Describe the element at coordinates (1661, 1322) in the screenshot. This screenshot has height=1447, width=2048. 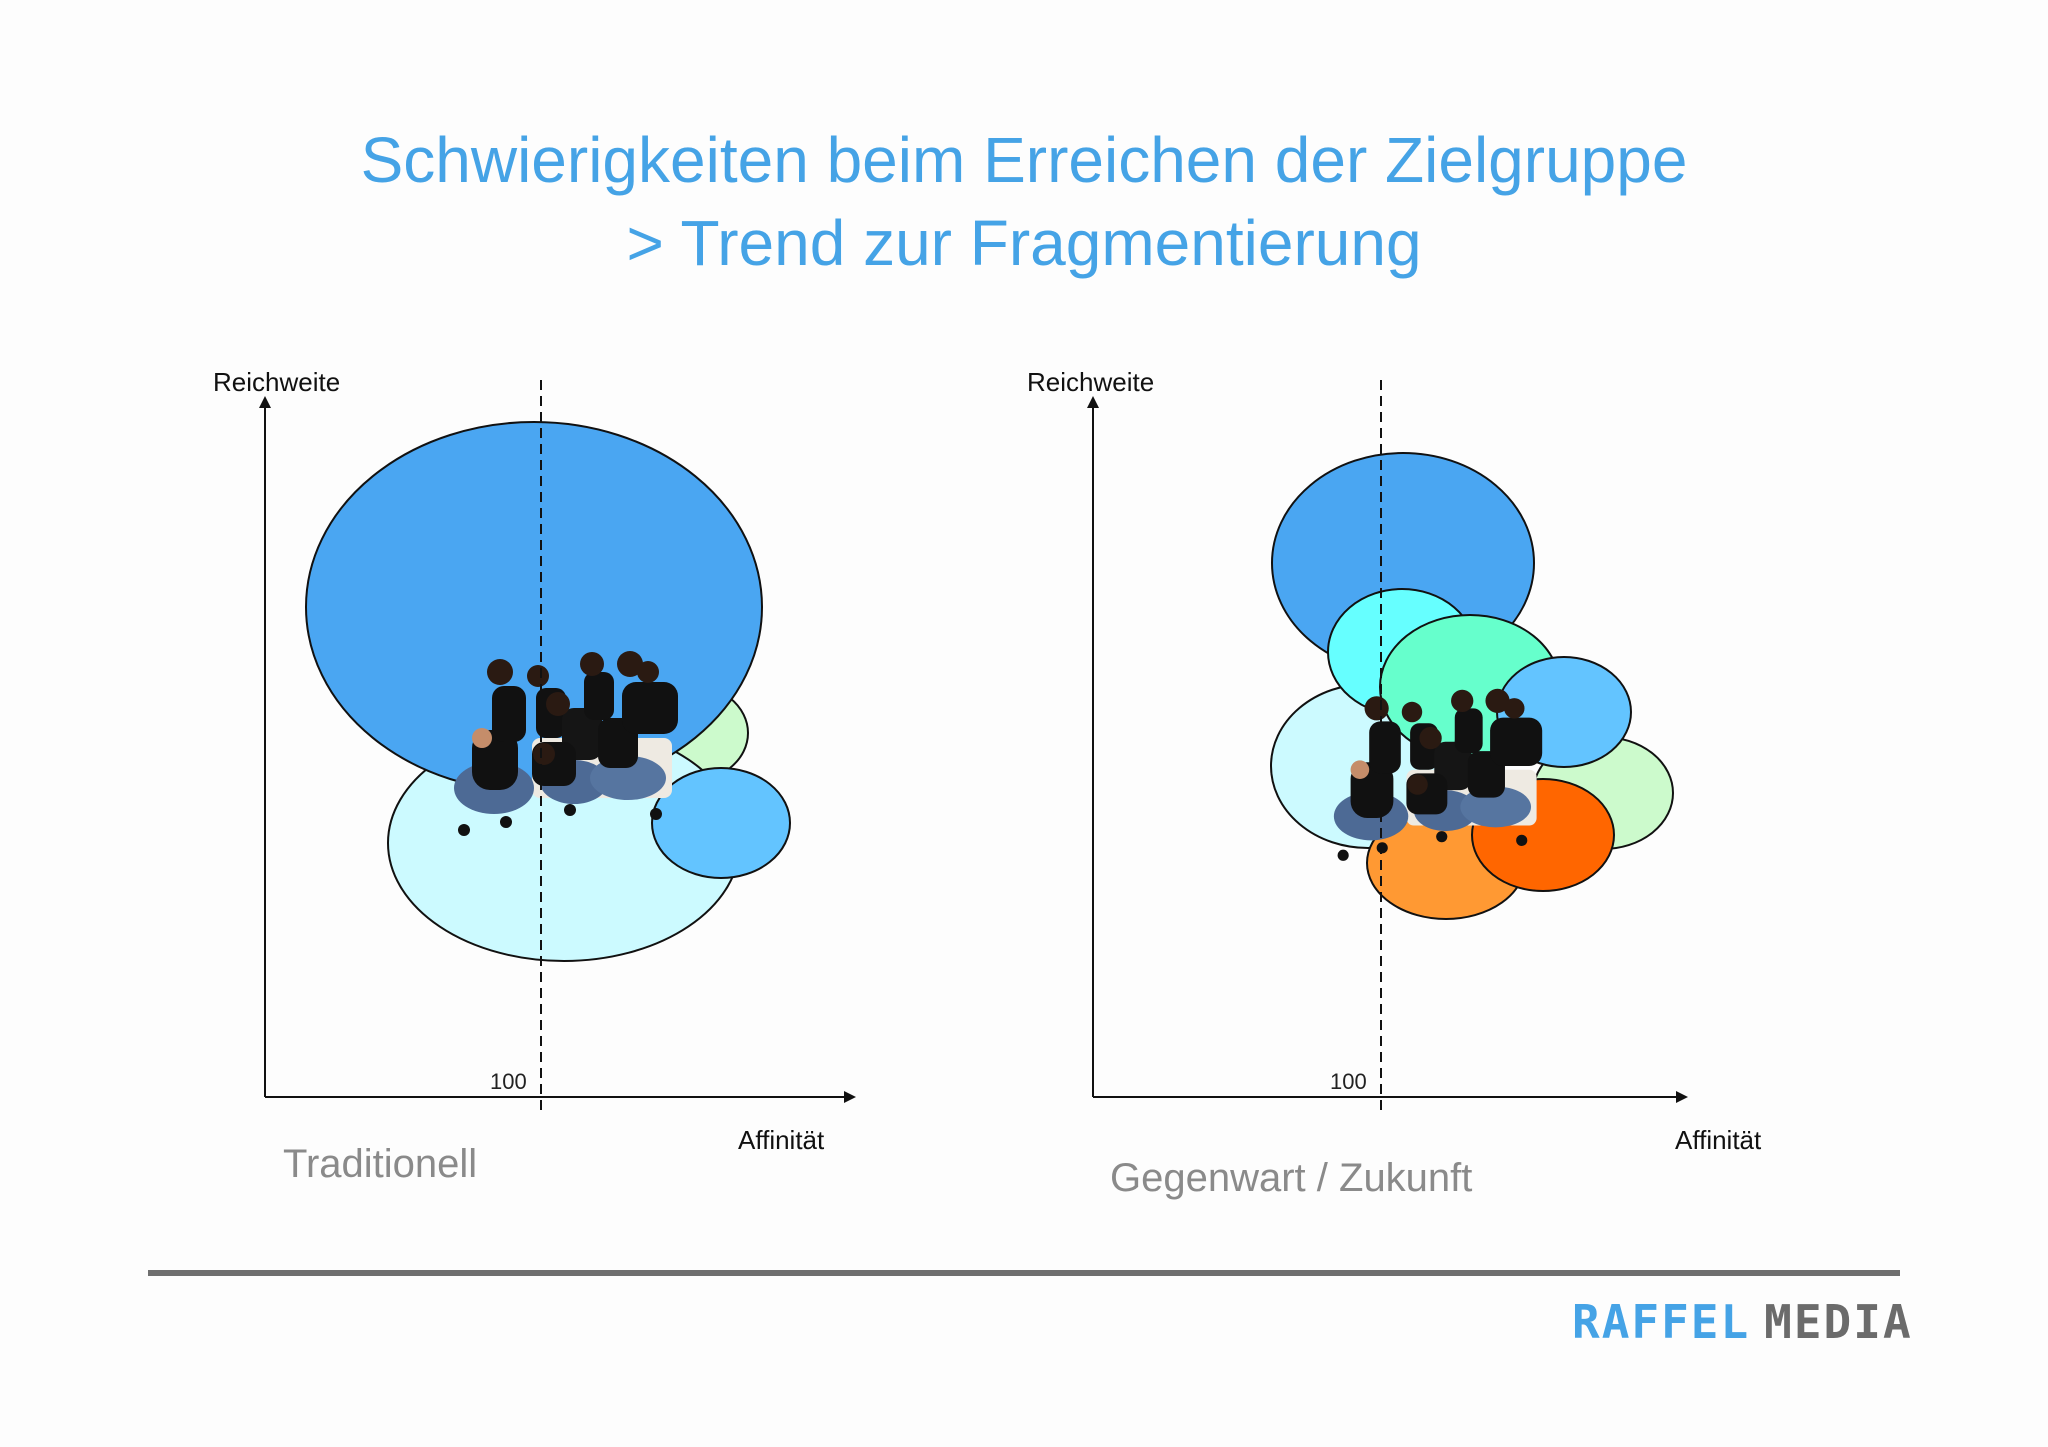
I see `logo-part1: RAFFEL` at that location.